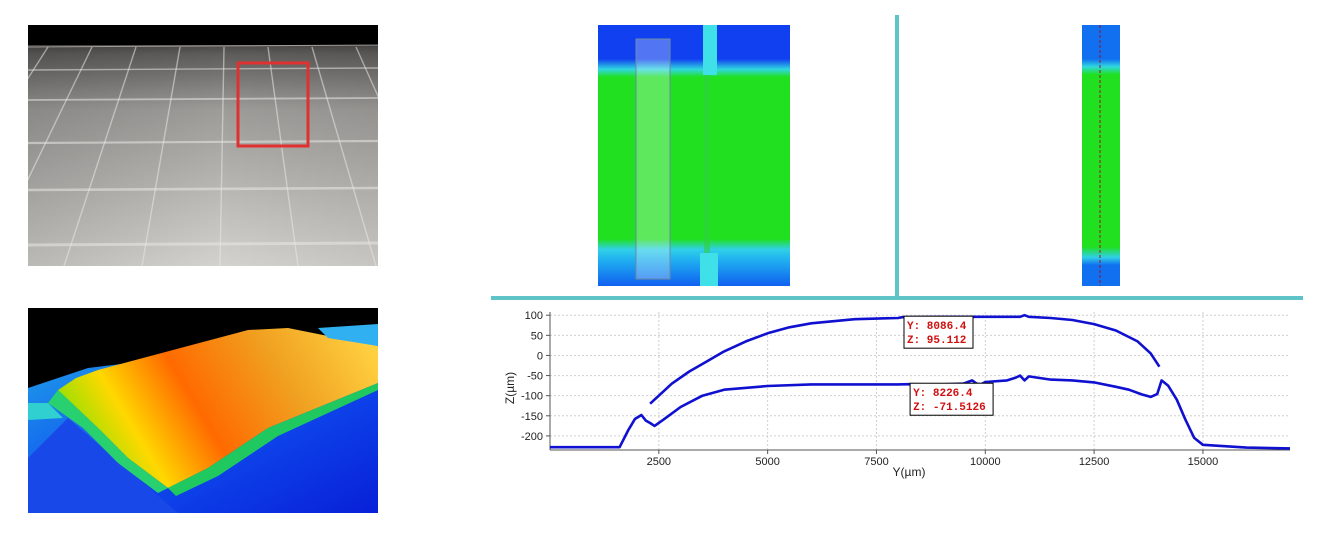  What do you see at coordinates (203, 145) in the screenshot?
I see `surface-photo` at bounding box center [203, 145].